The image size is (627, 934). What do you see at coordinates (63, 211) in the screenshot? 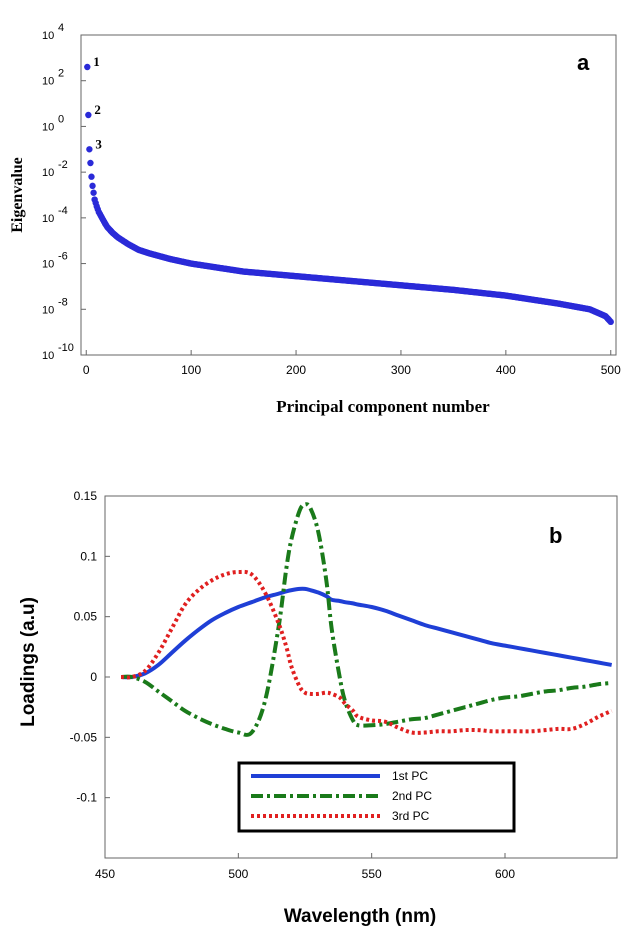
I see `panel-a-y-tick-exponent: -4` at bounding box center [63, 211].